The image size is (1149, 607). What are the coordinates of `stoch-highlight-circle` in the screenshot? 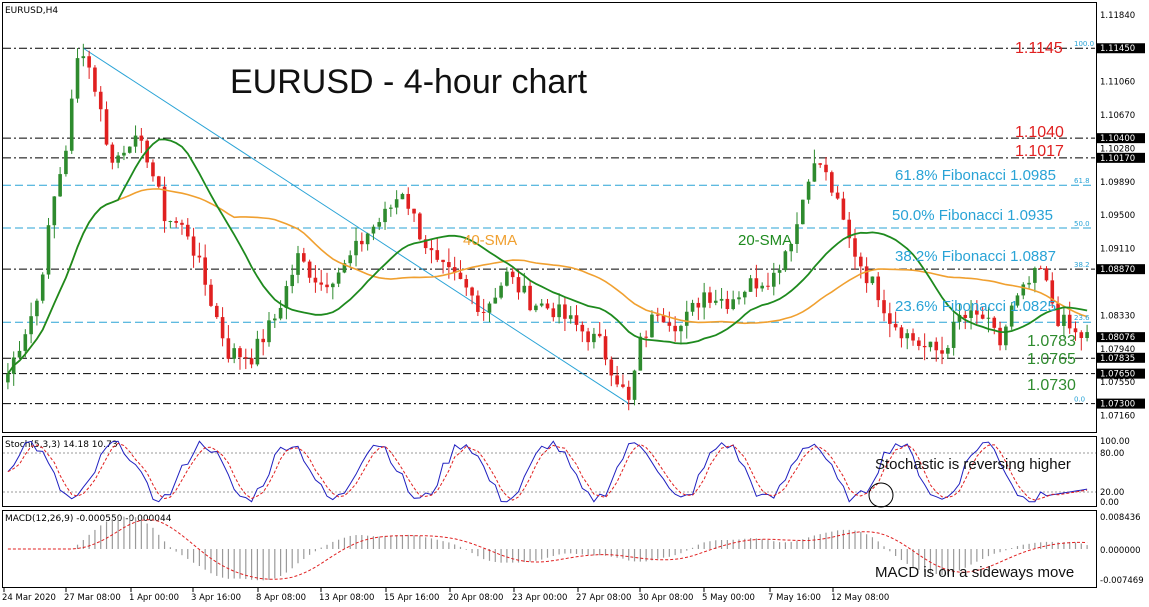 It's located at (881, 495).